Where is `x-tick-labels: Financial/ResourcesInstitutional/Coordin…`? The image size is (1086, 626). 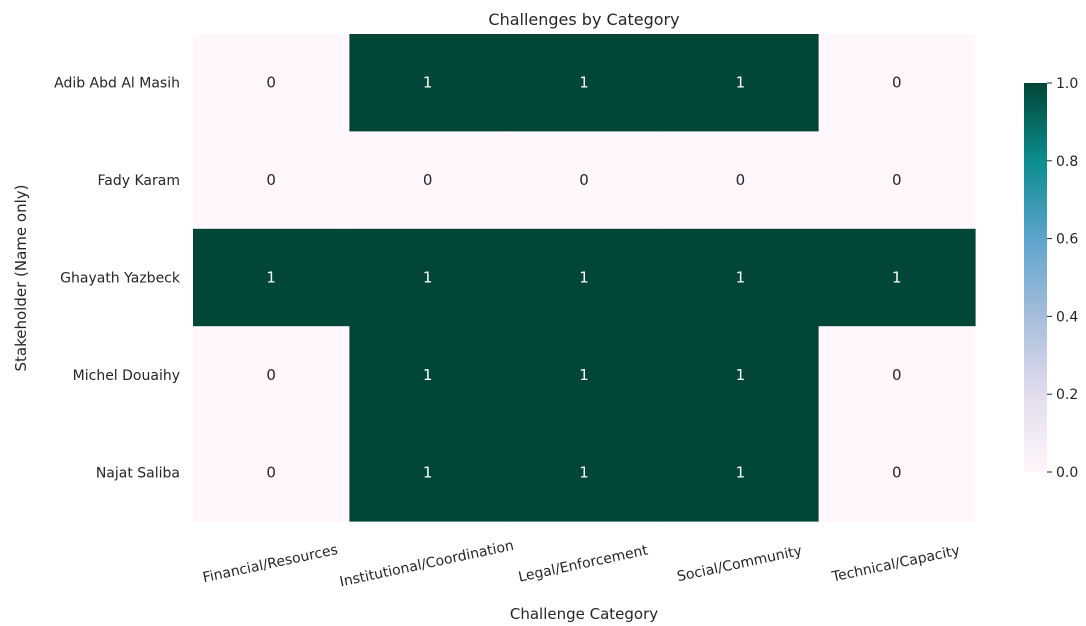
x-tick-labels: Financial/ResourcesInstitutional/Coordin… is located at coordinates (581, 564).